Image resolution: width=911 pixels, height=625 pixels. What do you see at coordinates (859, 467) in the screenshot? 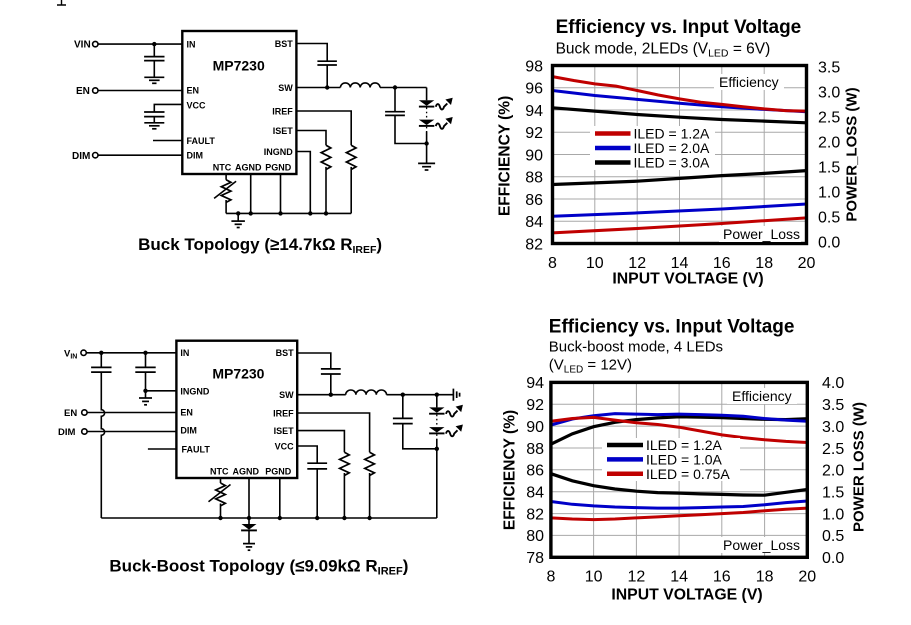
I see `svg-text: POWER LOSS (W)` at bounding box center [859, 467].